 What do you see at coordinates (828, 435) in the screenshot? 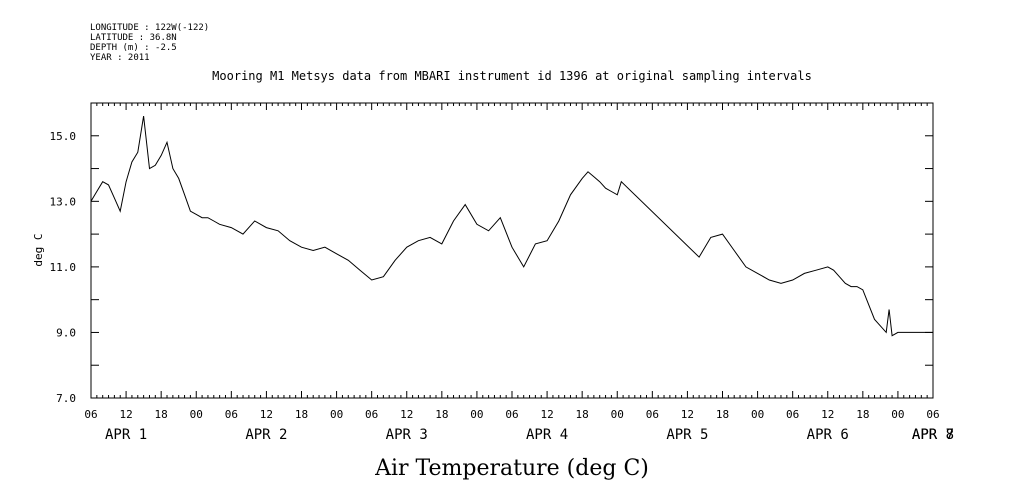
I see `x-date-label: APR 6` at bounding box center [828, 435].